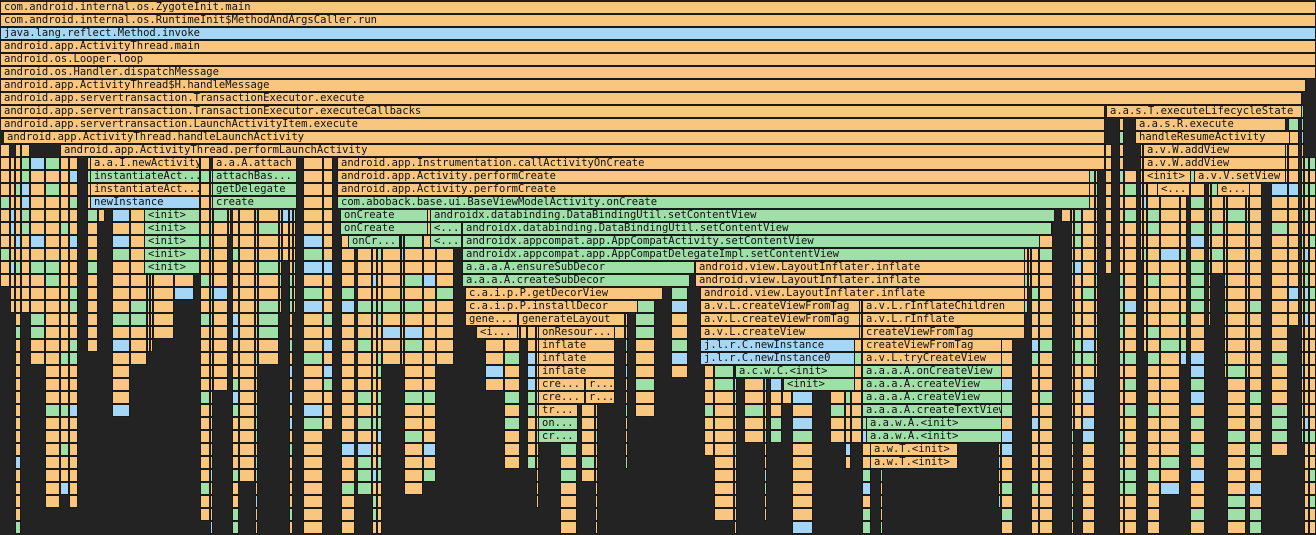 This screenshot has width=1316, height=535. What do you see at coordinates (713, 176) in the screenshot?
I see `stack-frame: android.app.Activity.performCreate` at bounding box center [713, 176].